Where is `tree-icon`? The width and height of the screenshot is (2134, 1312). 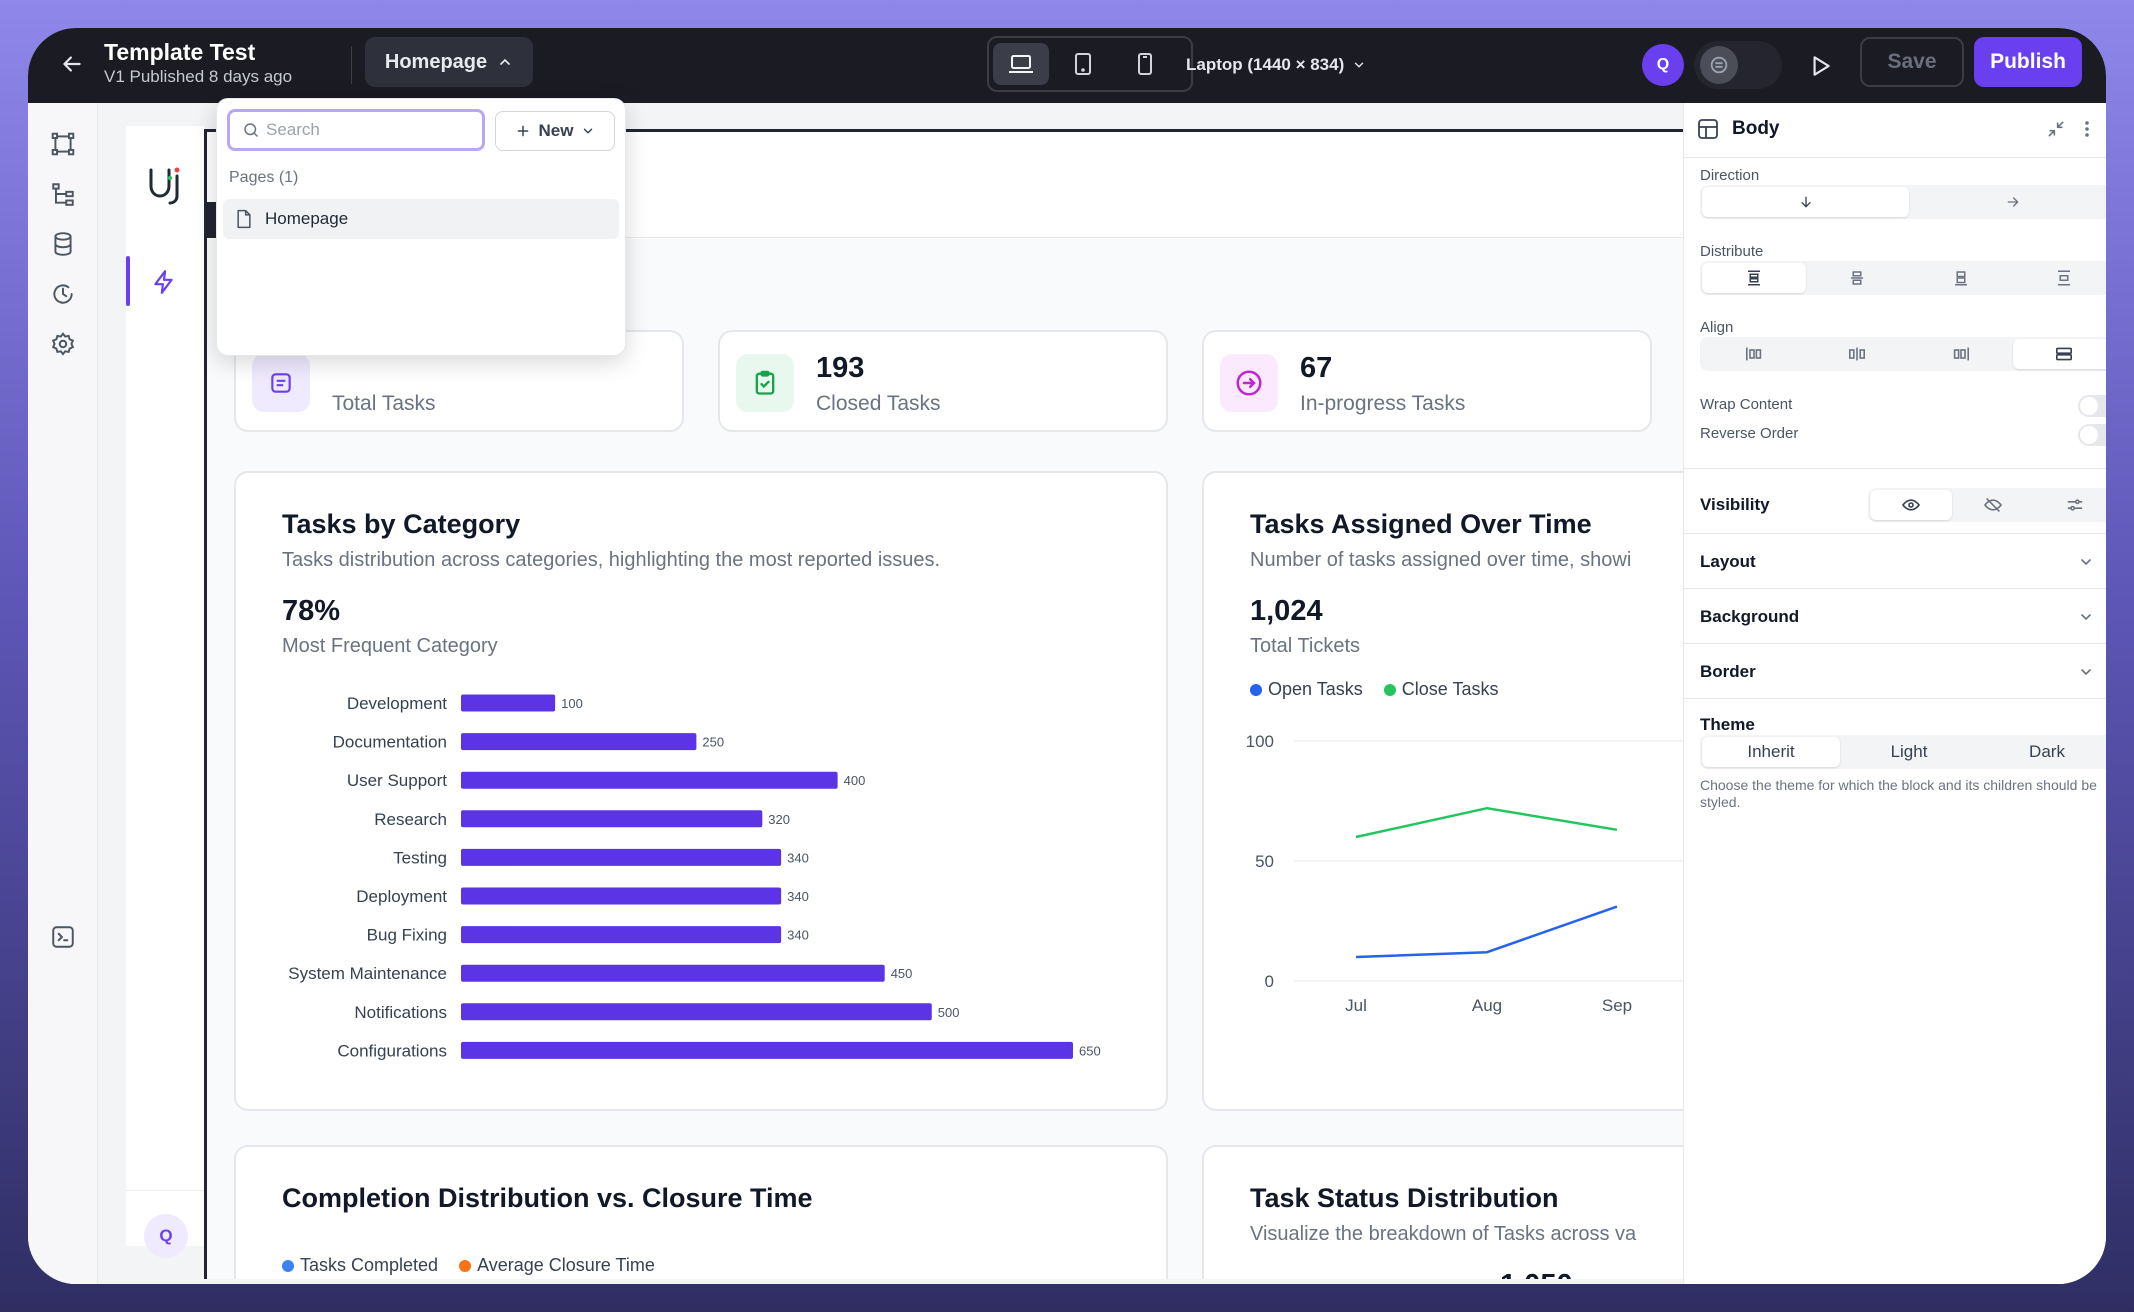 tree-icon is located at coordinates (63, 194).